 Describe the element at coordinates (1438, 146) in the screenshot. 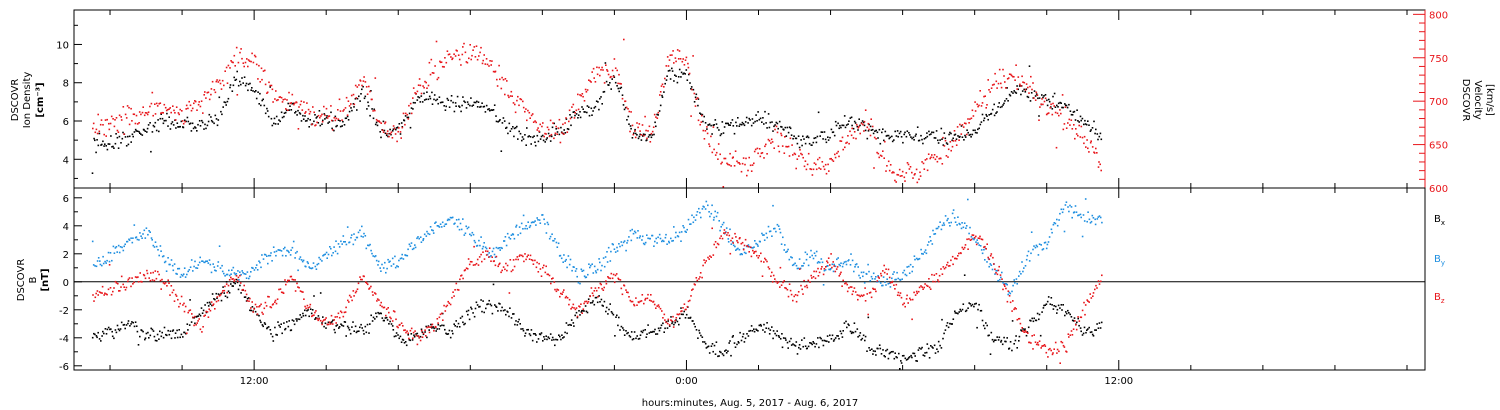

I see `velocity-tick-label: 650` at that location.